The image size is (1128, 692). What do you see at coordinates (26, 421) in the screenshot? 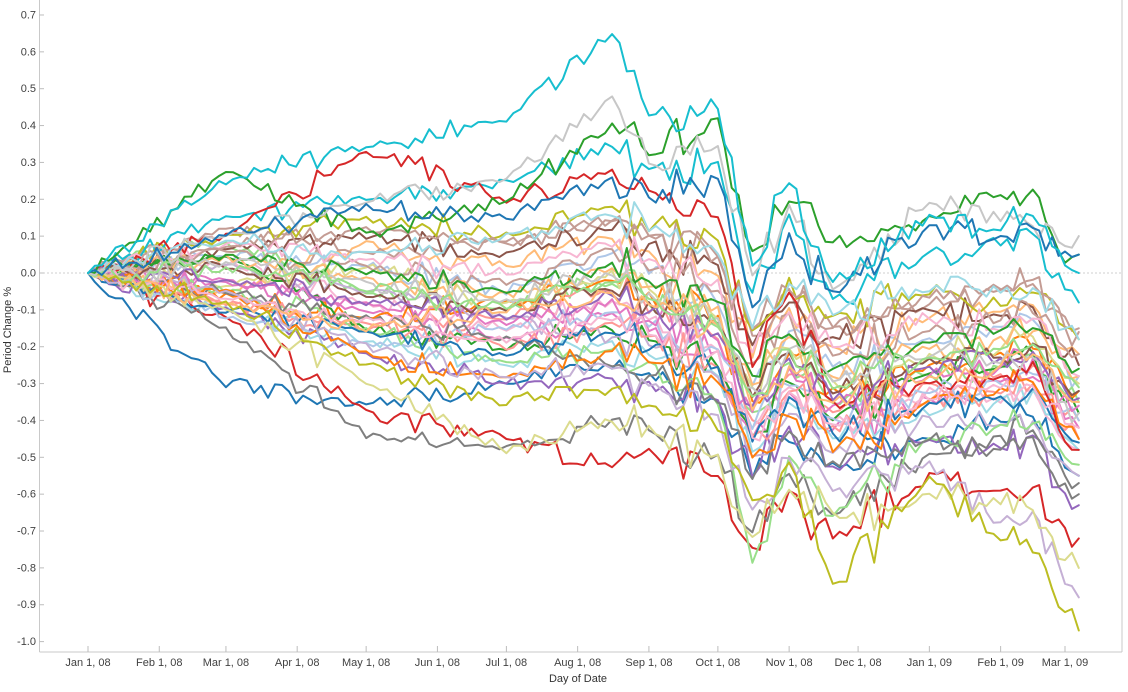
I see `y-tick-label: -0.4` at bounding box center [26, 421].